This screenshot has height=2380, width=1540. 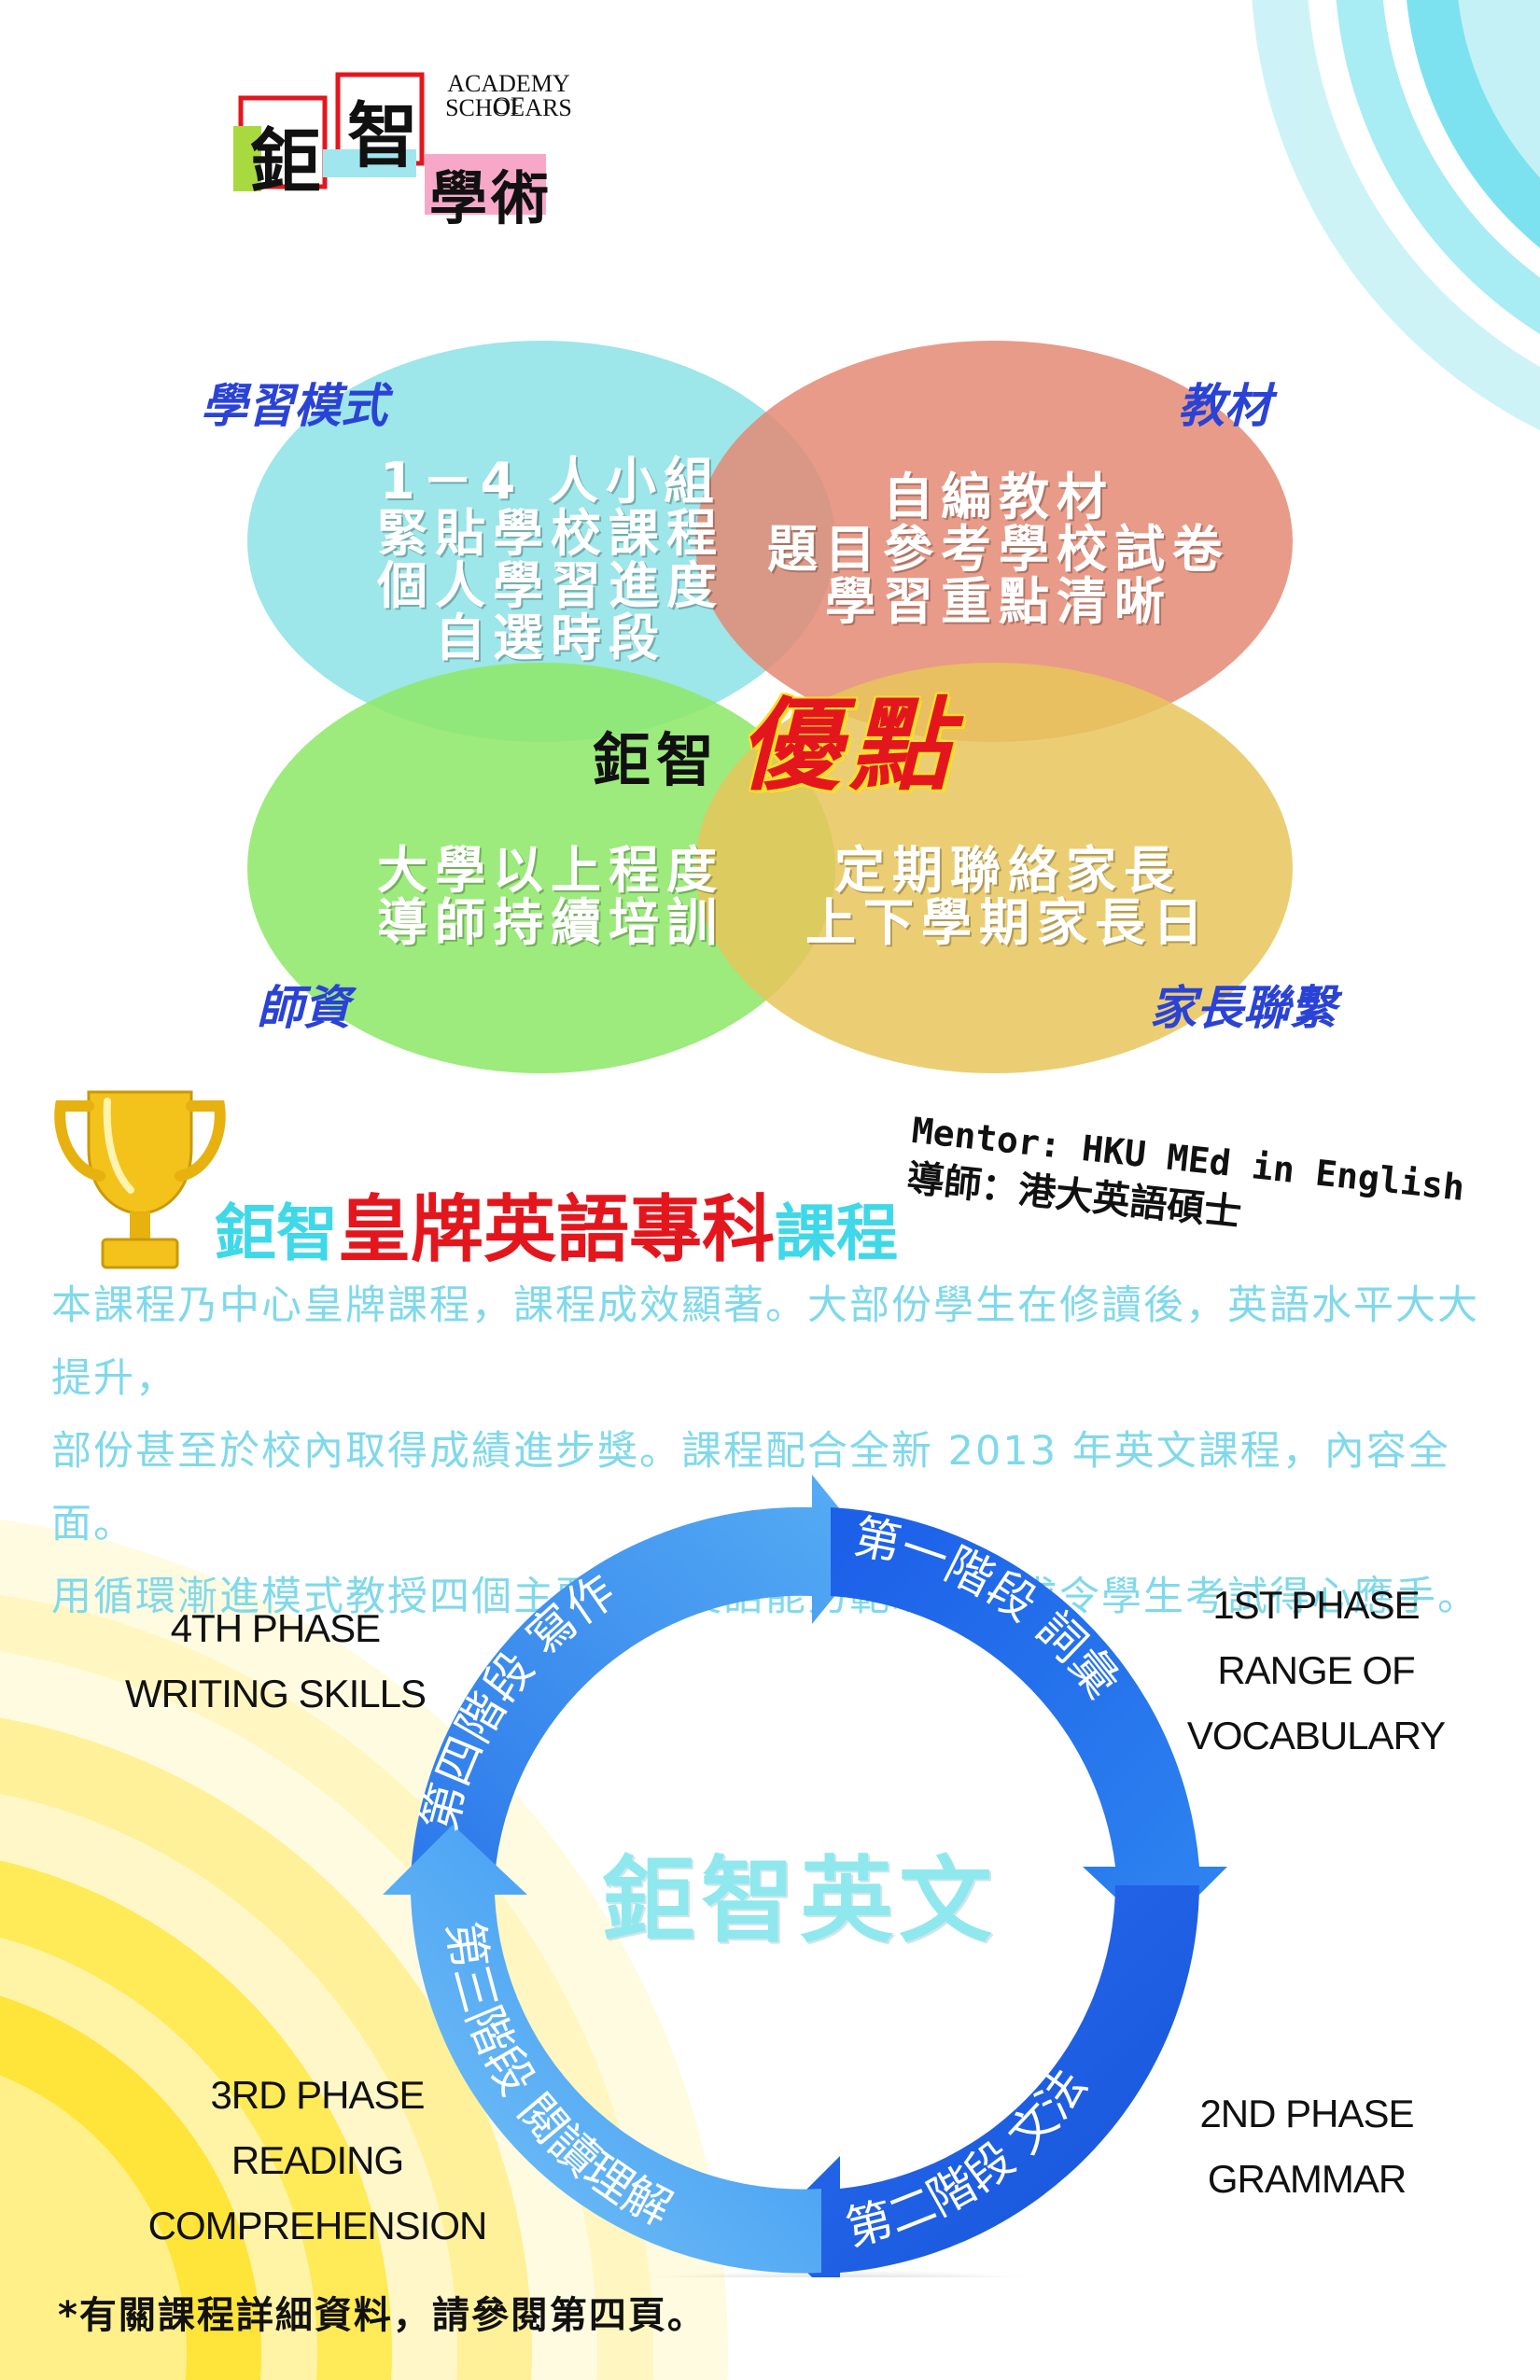 I want to click on footnote: *有關課程詳細資料，請參閱第四頁。, so click(x=382, y=2315).